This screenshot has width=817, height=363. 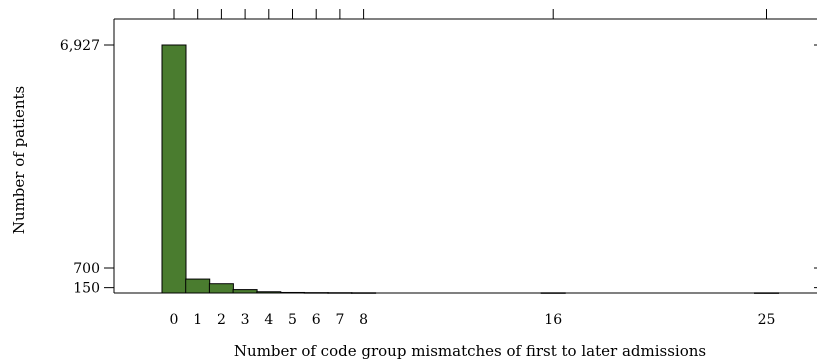 What do you see at coordinates (197, 320) in the screenshot?
I see `x-tick-label-1: 1` at bounding box center [197, 320].